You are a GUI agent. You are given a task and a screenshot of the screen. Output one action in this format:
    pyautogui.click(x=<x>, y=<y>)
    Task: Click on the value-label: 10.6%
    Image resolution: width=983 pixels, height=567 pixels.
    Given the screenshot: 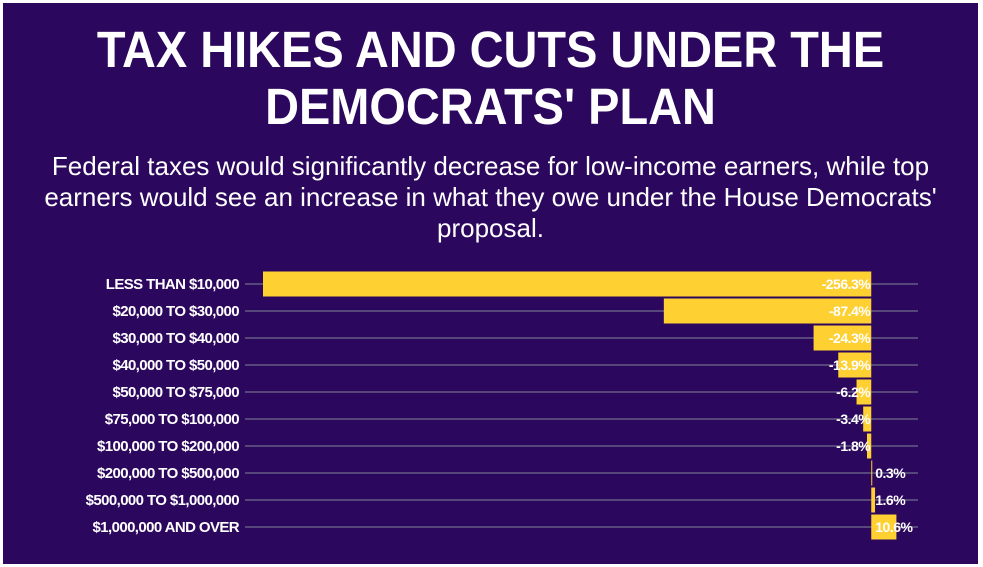 What is the action you would take?
    pyautogui.click(x=894, y=527)
    